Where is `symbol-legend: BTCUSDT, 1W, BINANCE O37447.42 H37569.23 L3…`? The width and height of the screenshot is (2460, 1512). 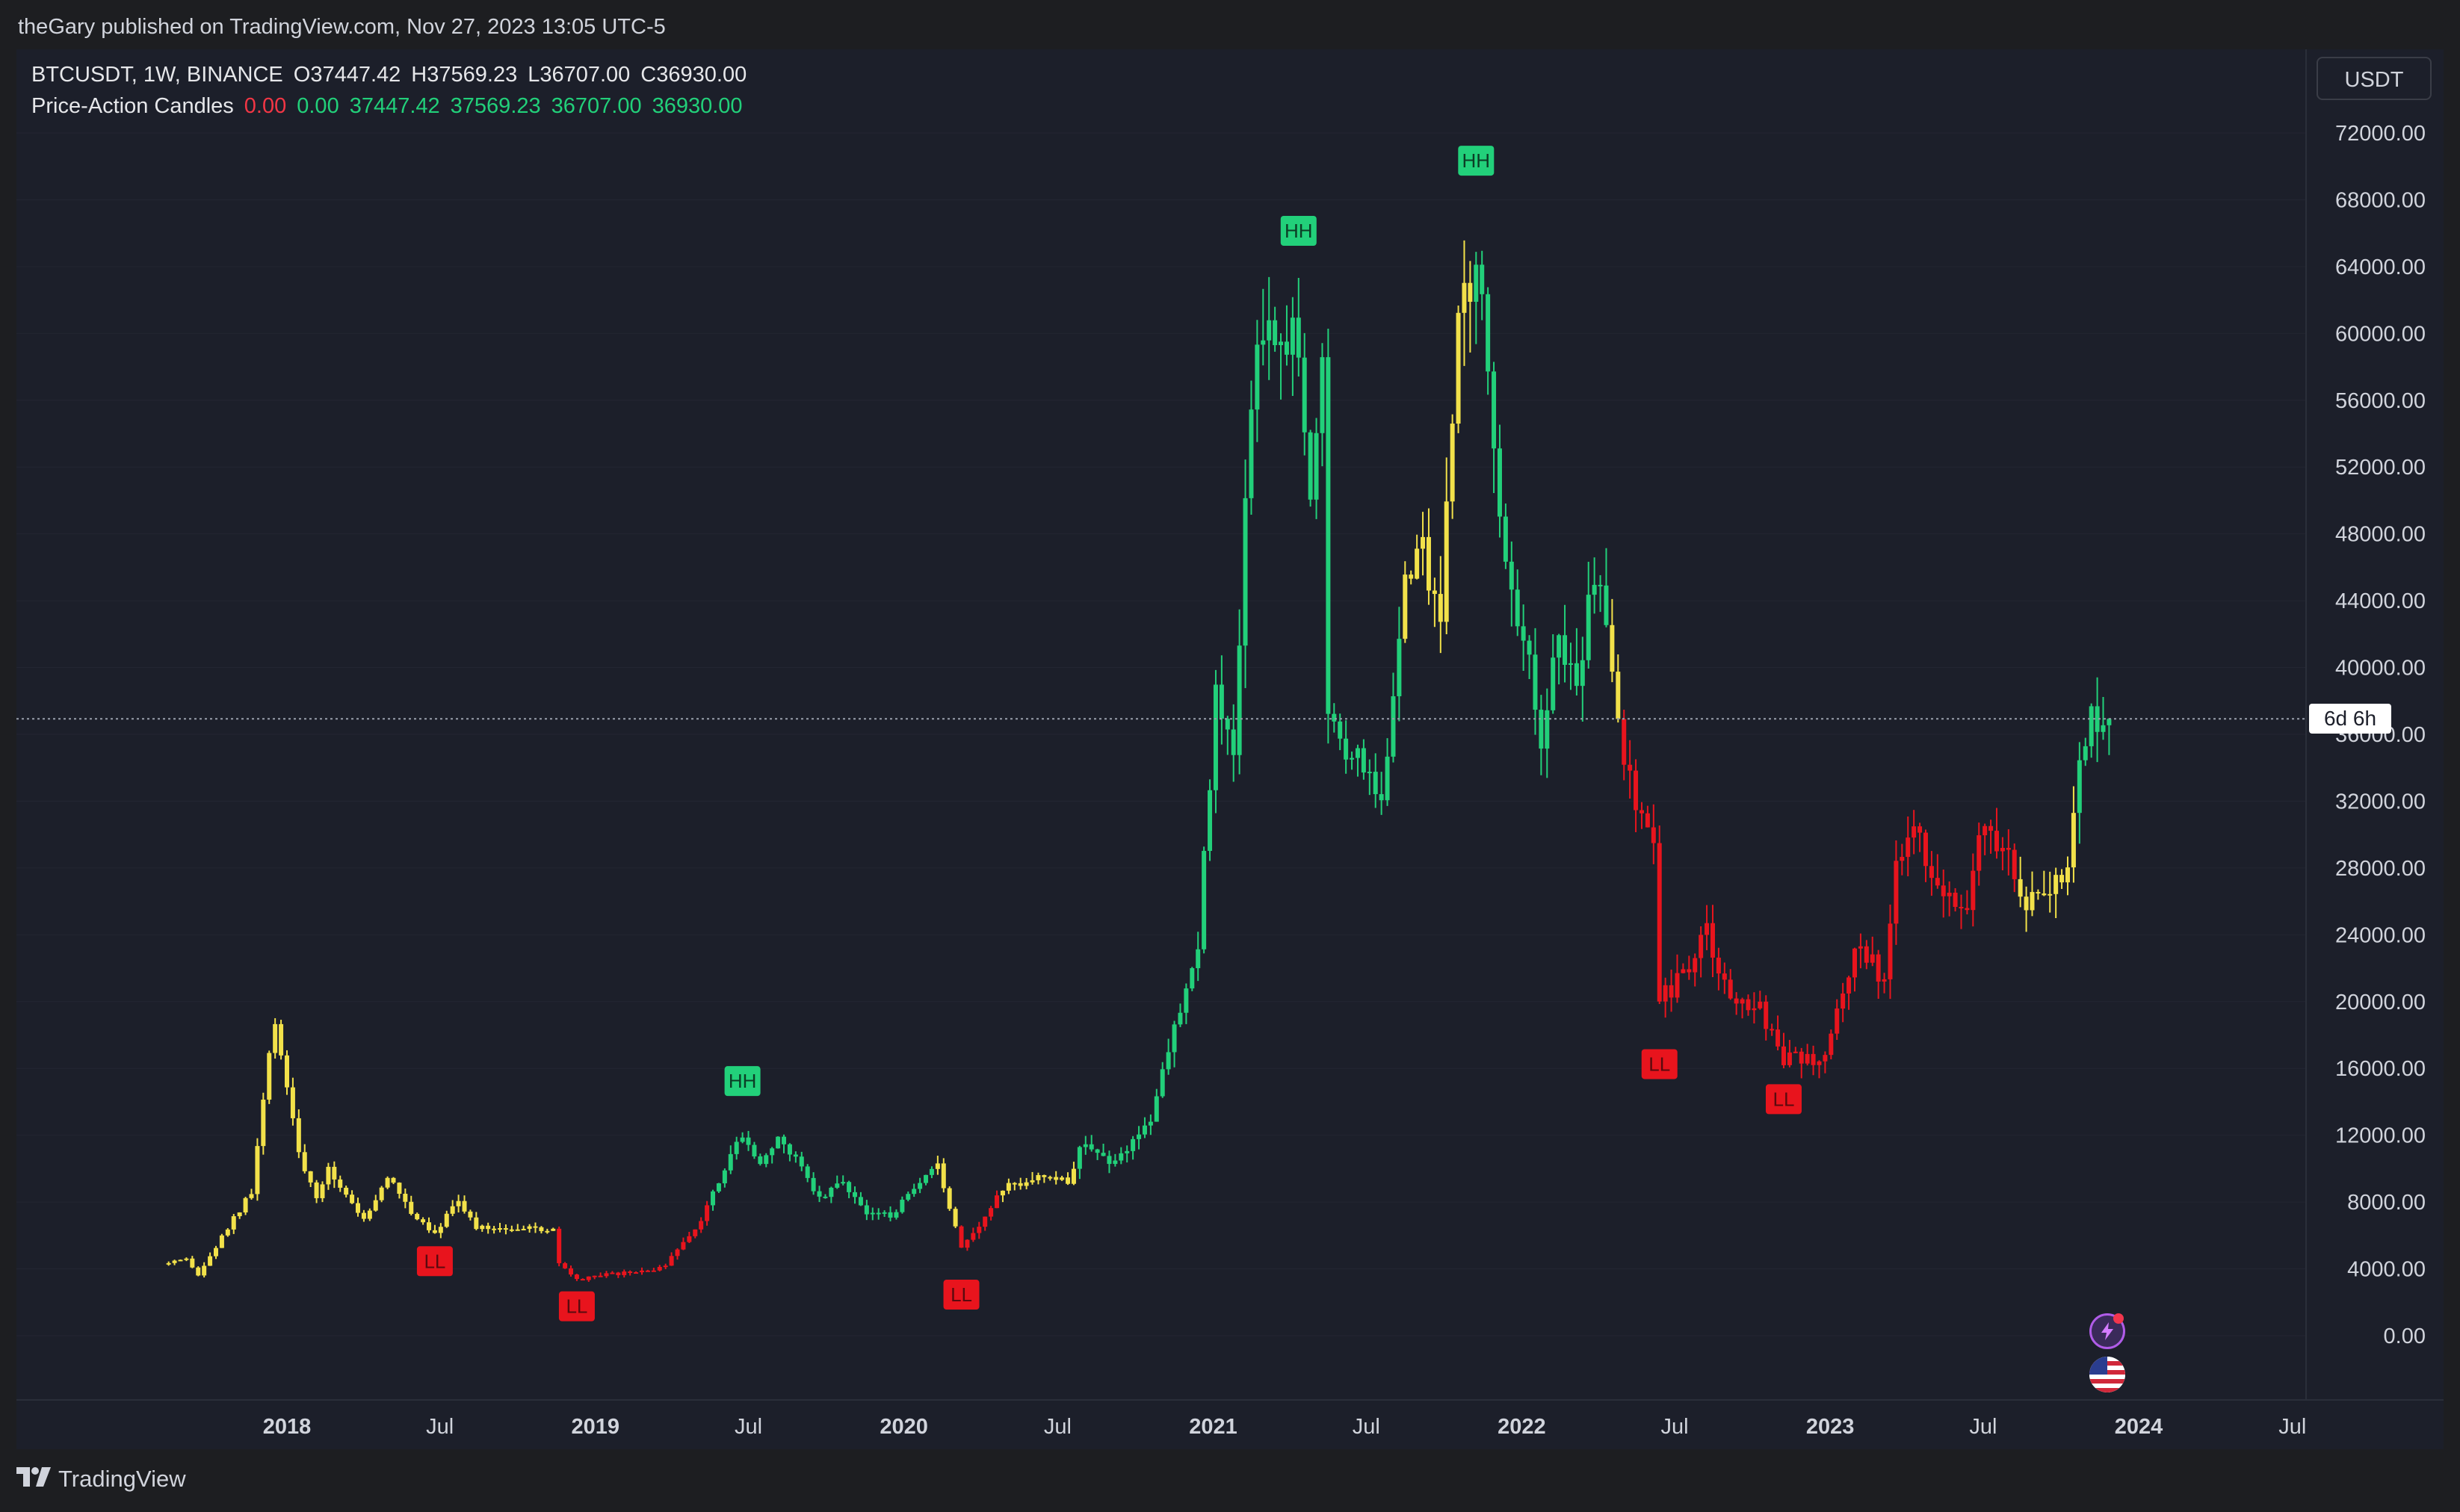
symbol-legend: BTCUSDT, 1W, BINANCE O37447.42 H37569.23 L3… is located at coordinates (394, 75).